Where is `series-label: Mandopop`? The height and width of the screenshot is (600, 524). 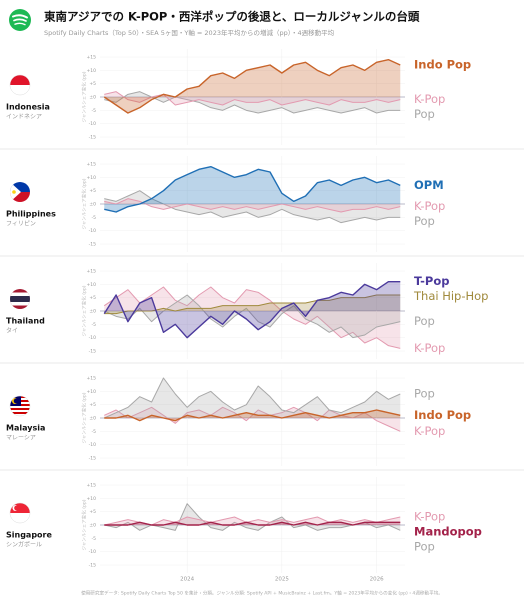
series-label: Mandopop is located at coordinates (448, 532).